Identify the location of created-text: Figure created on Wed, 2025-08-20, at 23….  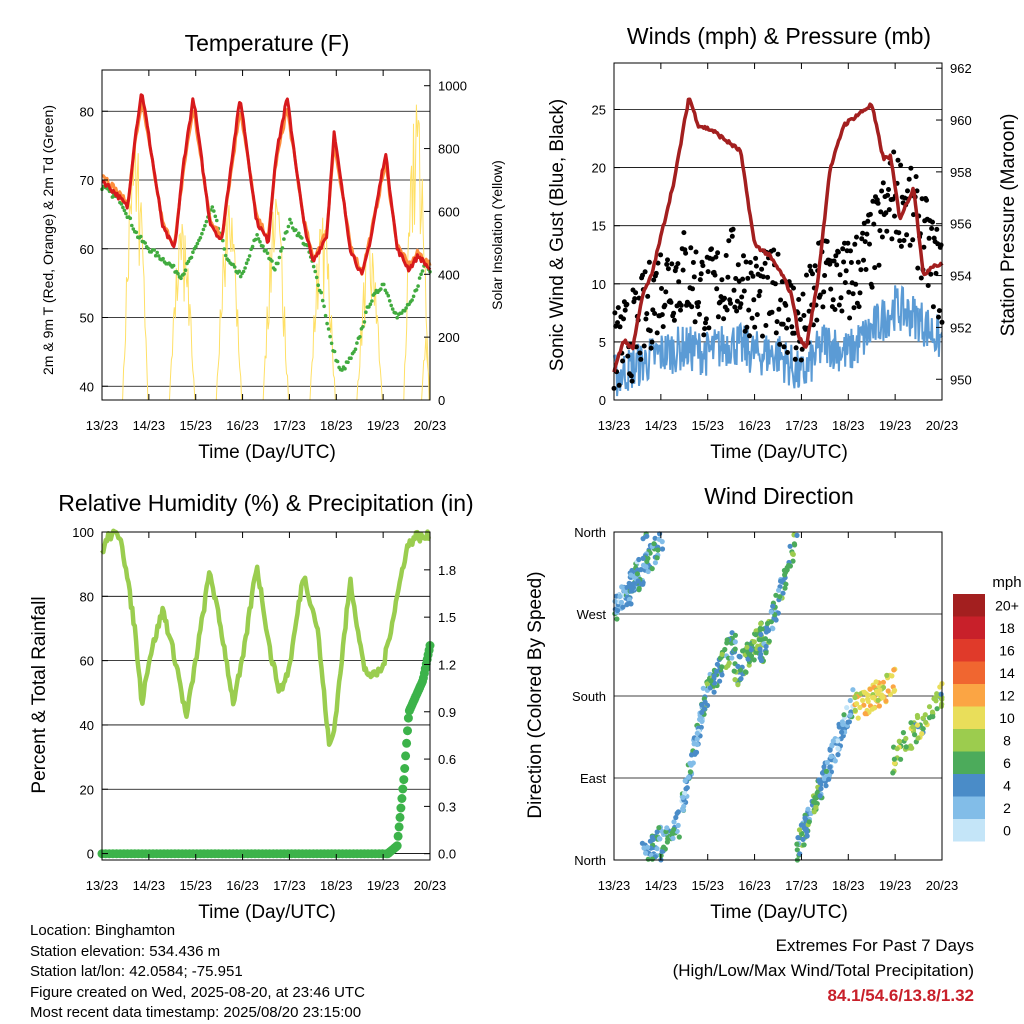
(197, 992).